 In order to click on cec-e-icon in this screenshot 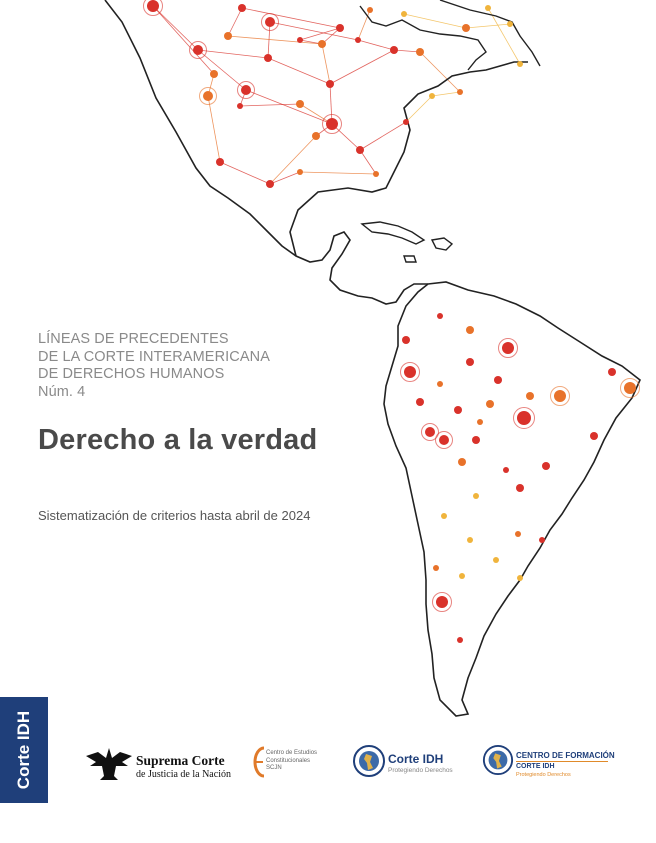, I will do `click(259, 762)`.